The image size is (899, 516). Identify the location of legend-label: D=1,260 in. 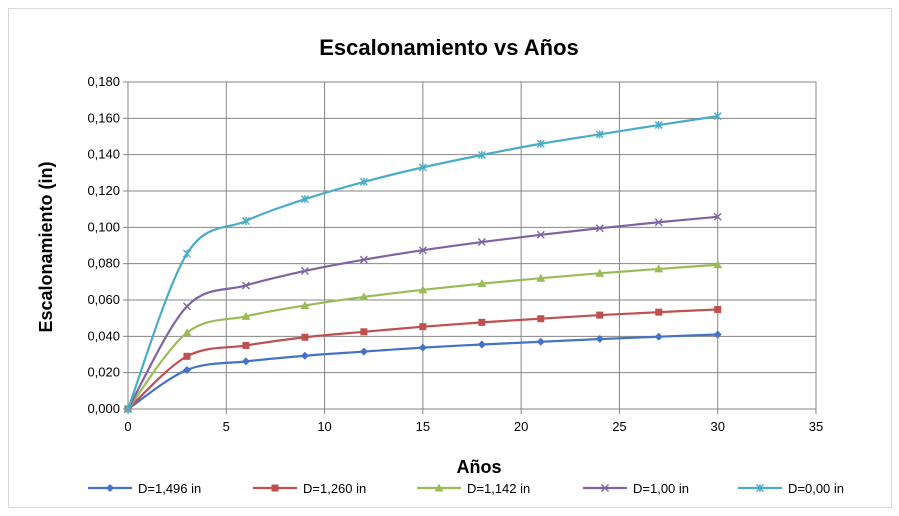
(334, 488).